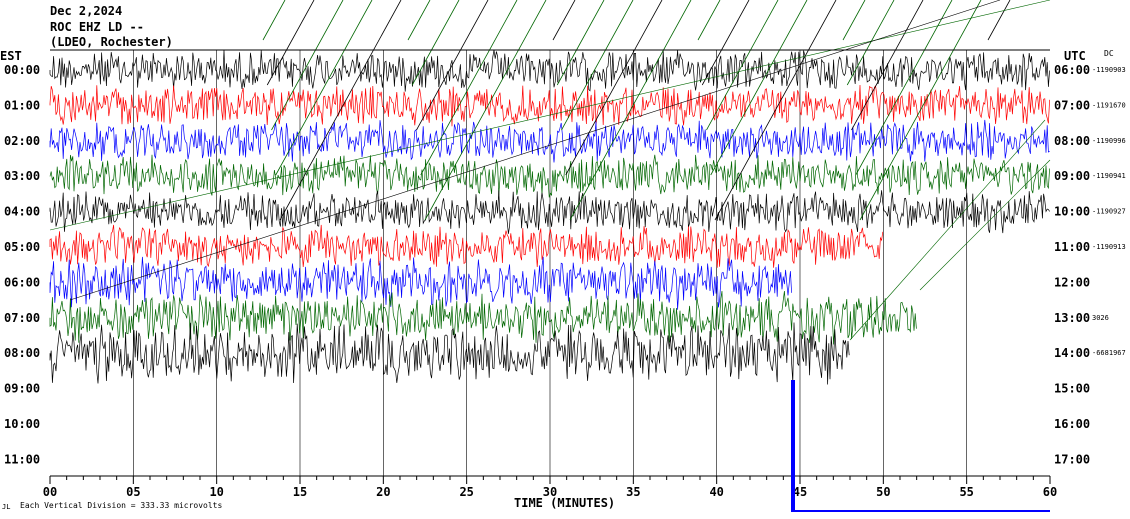 The width and height of the screenshot is (1130, 519). I want to click on header-station: ROC EHZ LD --, so click(97, 27).